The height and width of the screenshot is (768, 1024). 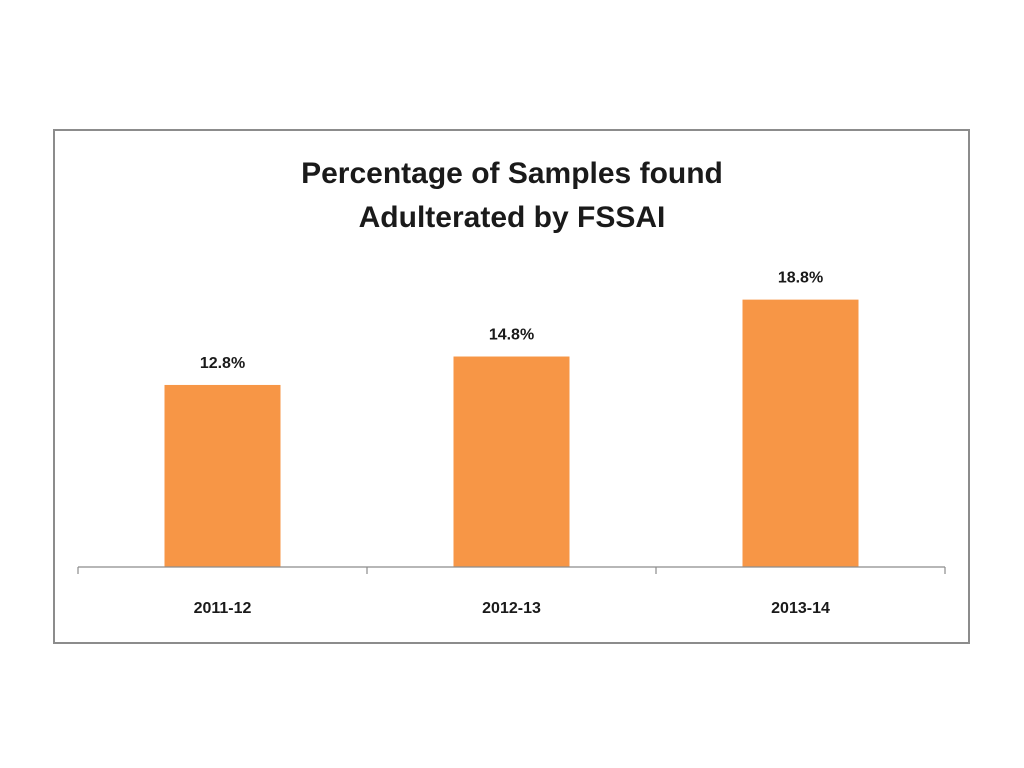 What do you see at coordinates (511, 335) in the screenshot?
I see `data-label-2012-13: 14.8%` at bounding box center [511, 335].